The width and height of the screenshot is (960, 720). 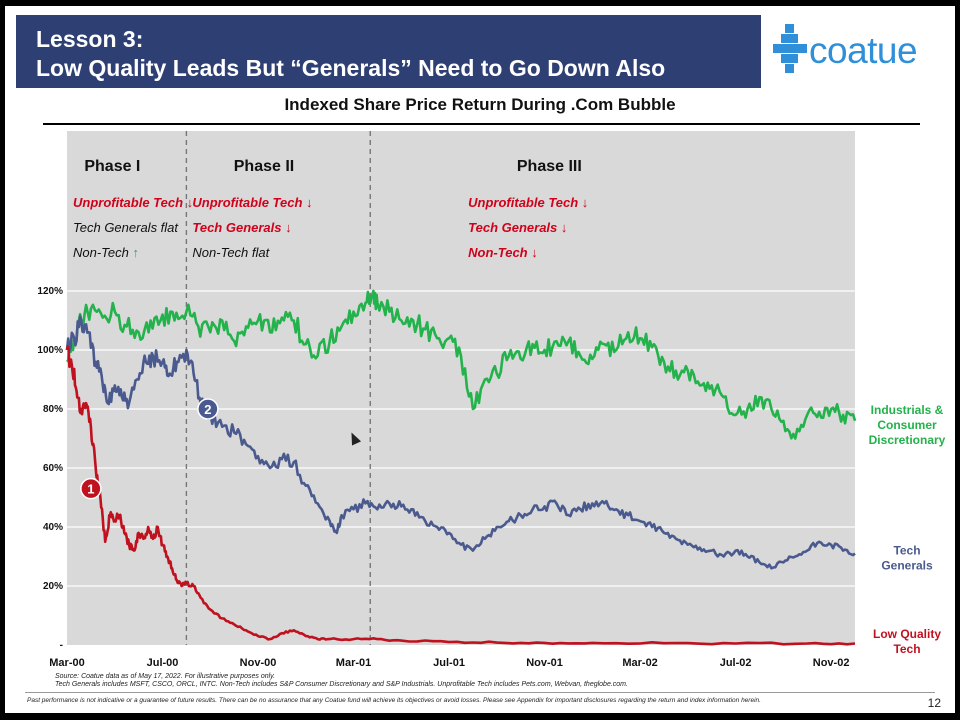 I want to click on y-tick-label: 100%, so click(x=50, y=350).